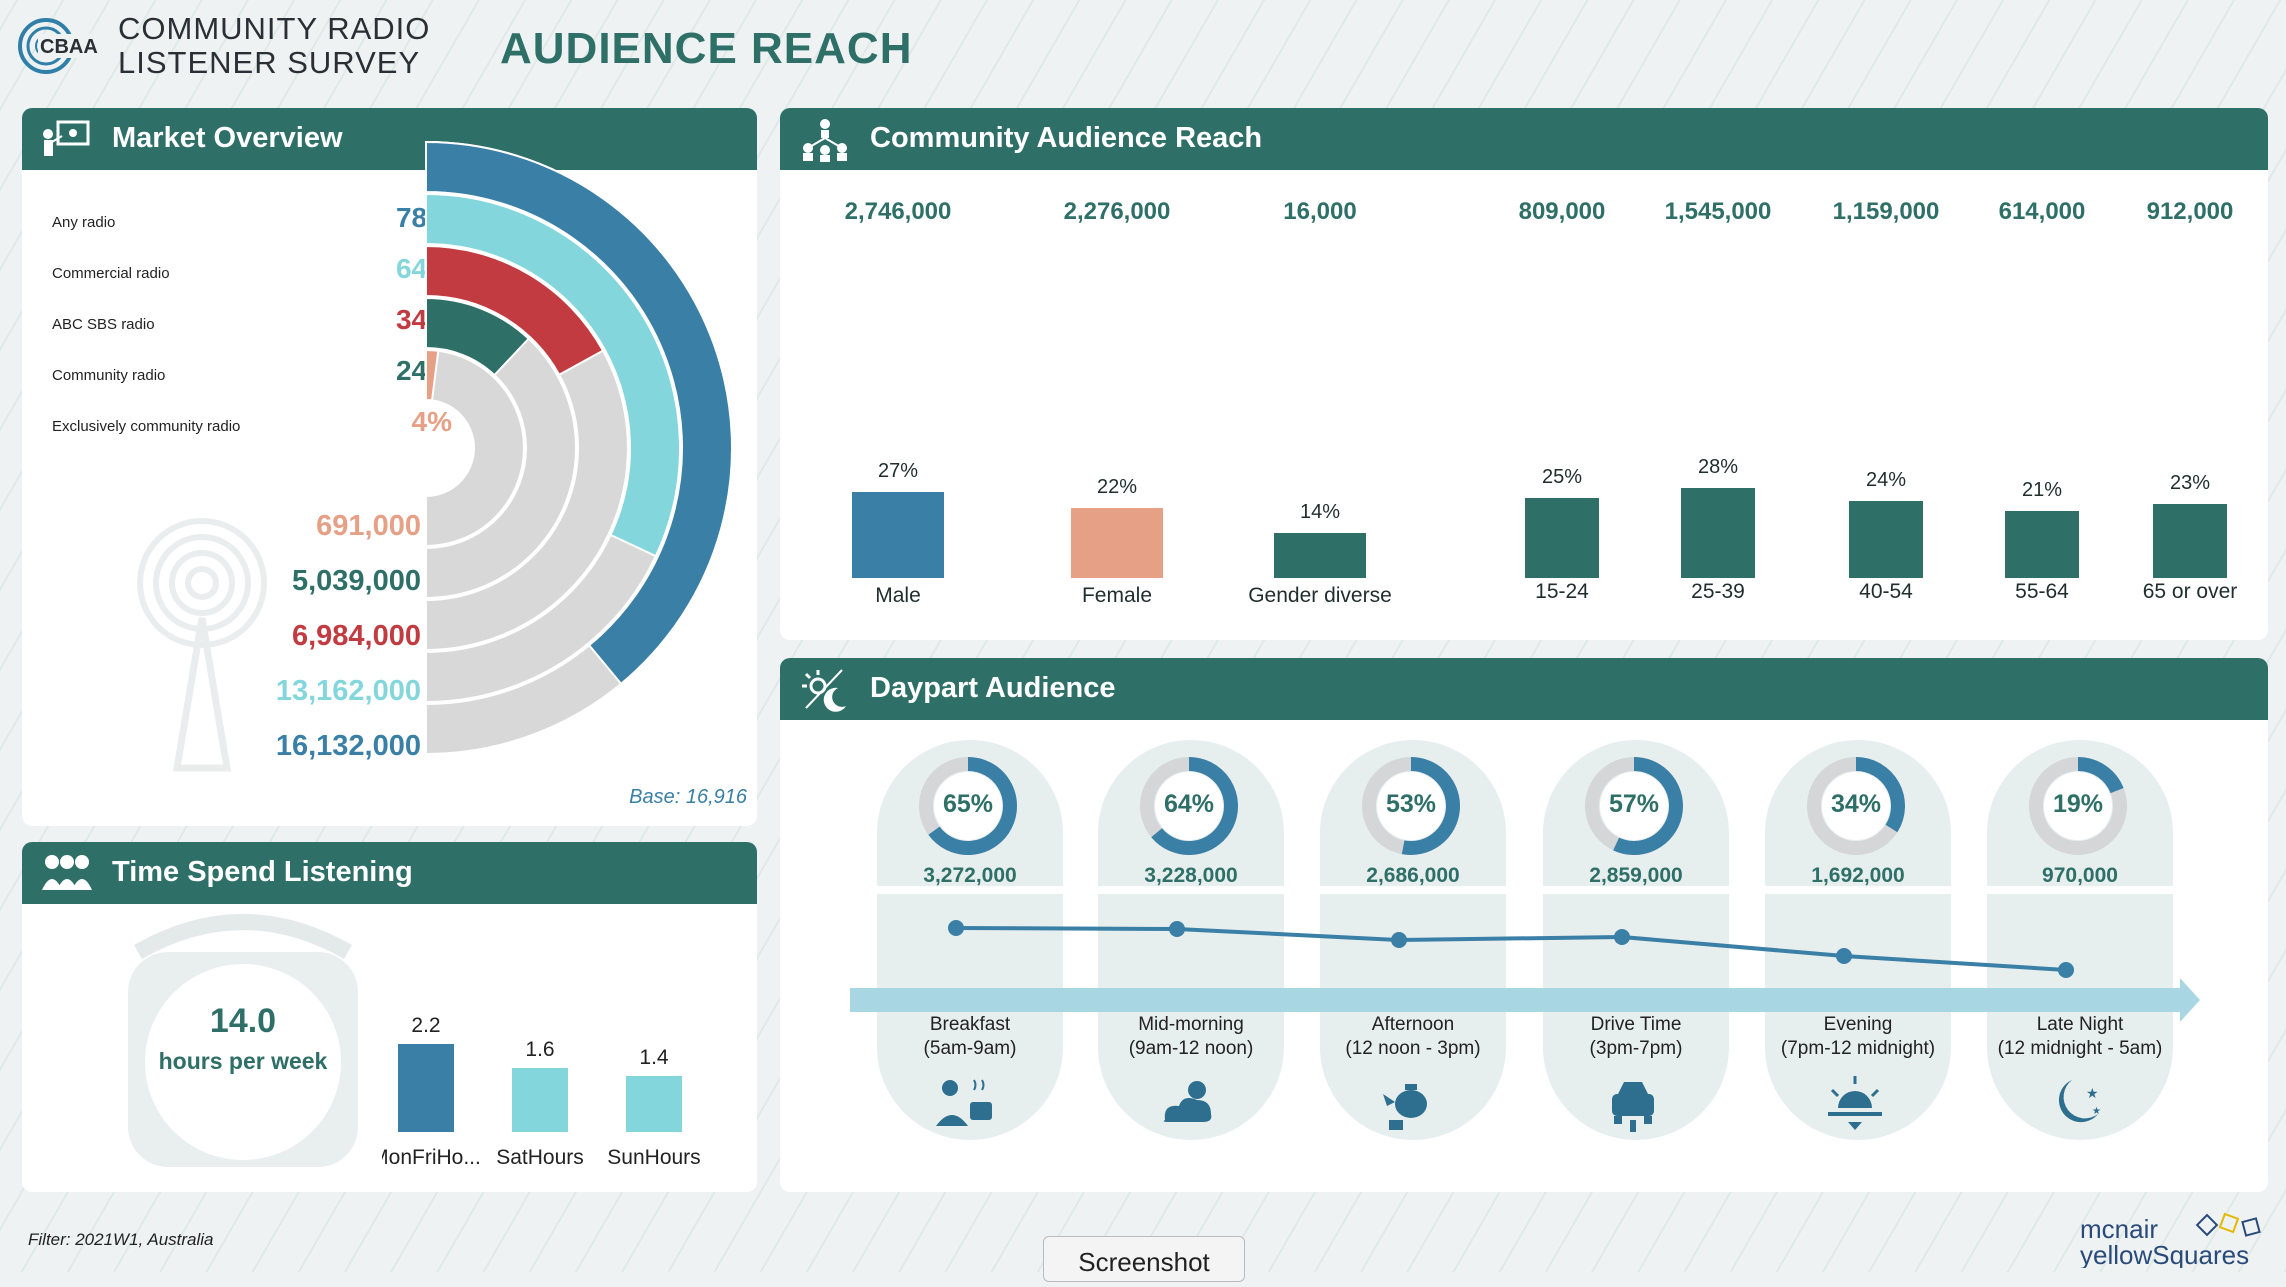 This screenshot has height=1287, width=2286. Describe the element at coordinates (970, 875) in the screenshot. I see `daypart-count: 3,272,000` at that location.